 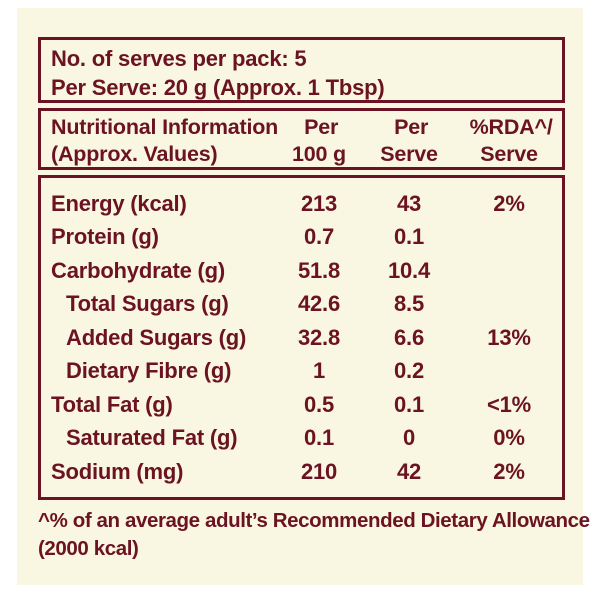 I want to click on table-row: Sodium (mg) 210 42 2%, so click(x=301, y=472).